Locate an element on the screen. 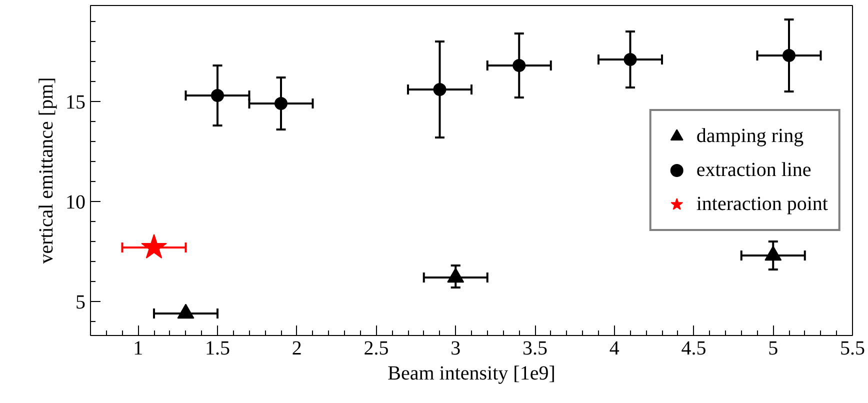 The width and height of the screenshot is (868, 403). legend-label: extraction line is located at coordinates (754, 170).